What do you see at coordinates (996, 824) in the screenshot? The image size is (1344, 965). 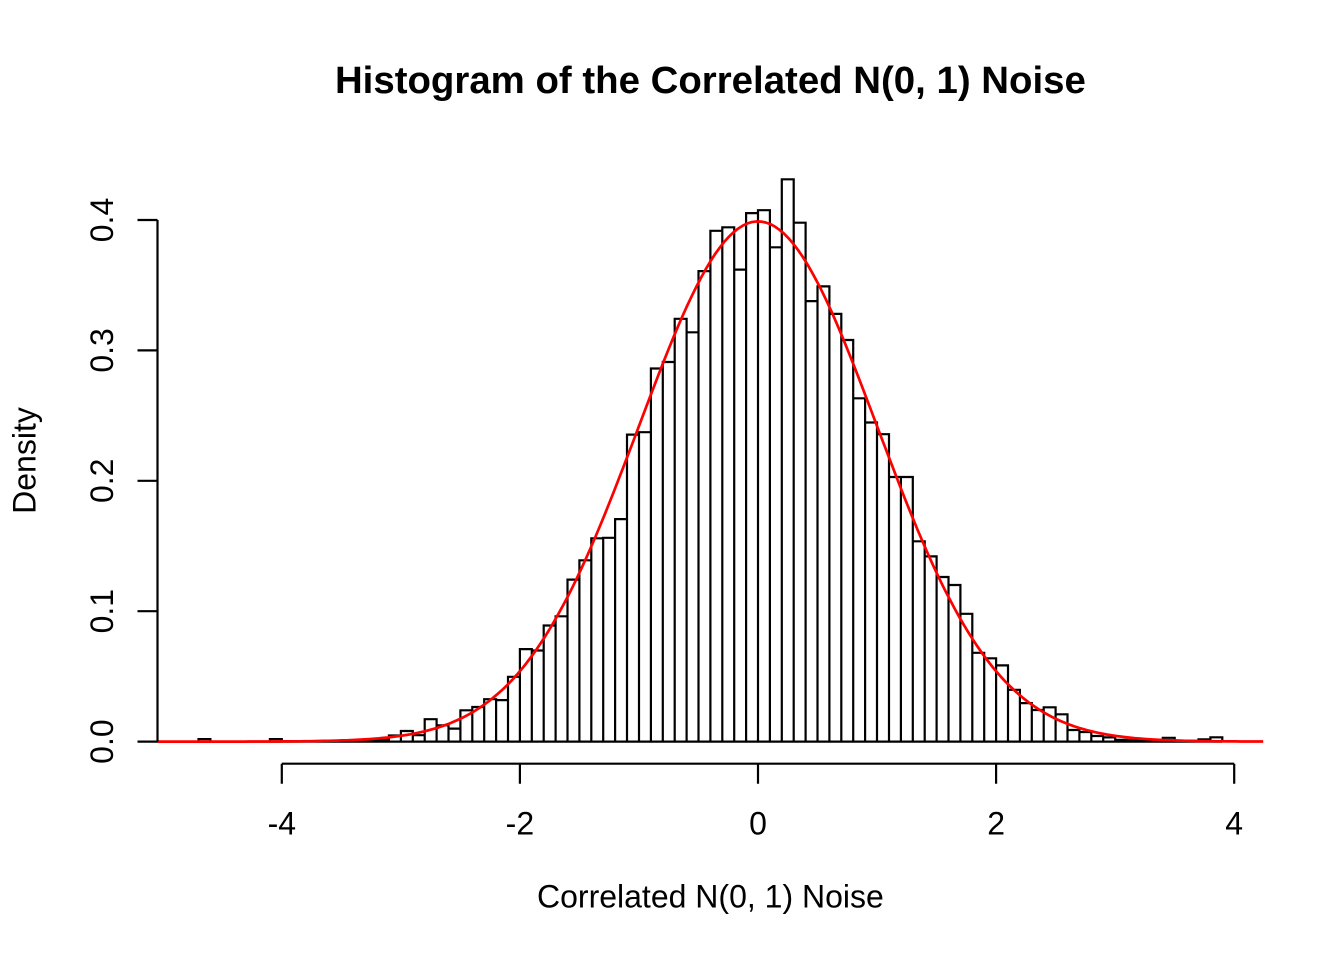 I see `svg-text: 2` at bounding box center [996, 824].